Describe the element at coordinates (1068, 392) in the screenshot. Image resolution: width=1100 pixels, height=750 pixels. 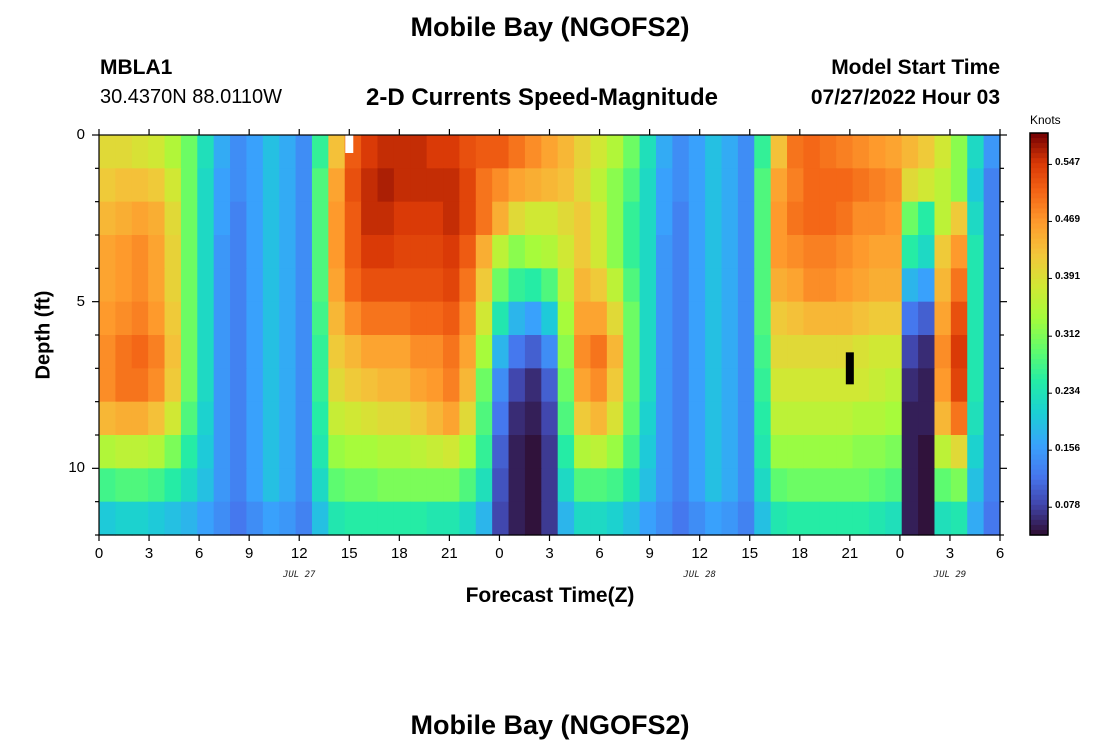
I see `colorbar-tick-label: 0.234` at that location.